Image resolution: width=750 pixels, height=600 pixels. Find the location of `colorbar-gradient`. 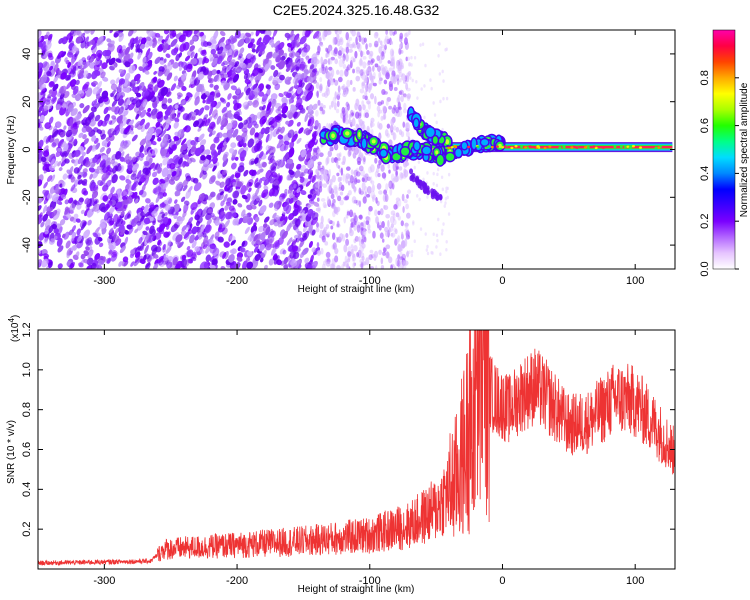

colorbar-gradient is located at coordinates (724, 149).